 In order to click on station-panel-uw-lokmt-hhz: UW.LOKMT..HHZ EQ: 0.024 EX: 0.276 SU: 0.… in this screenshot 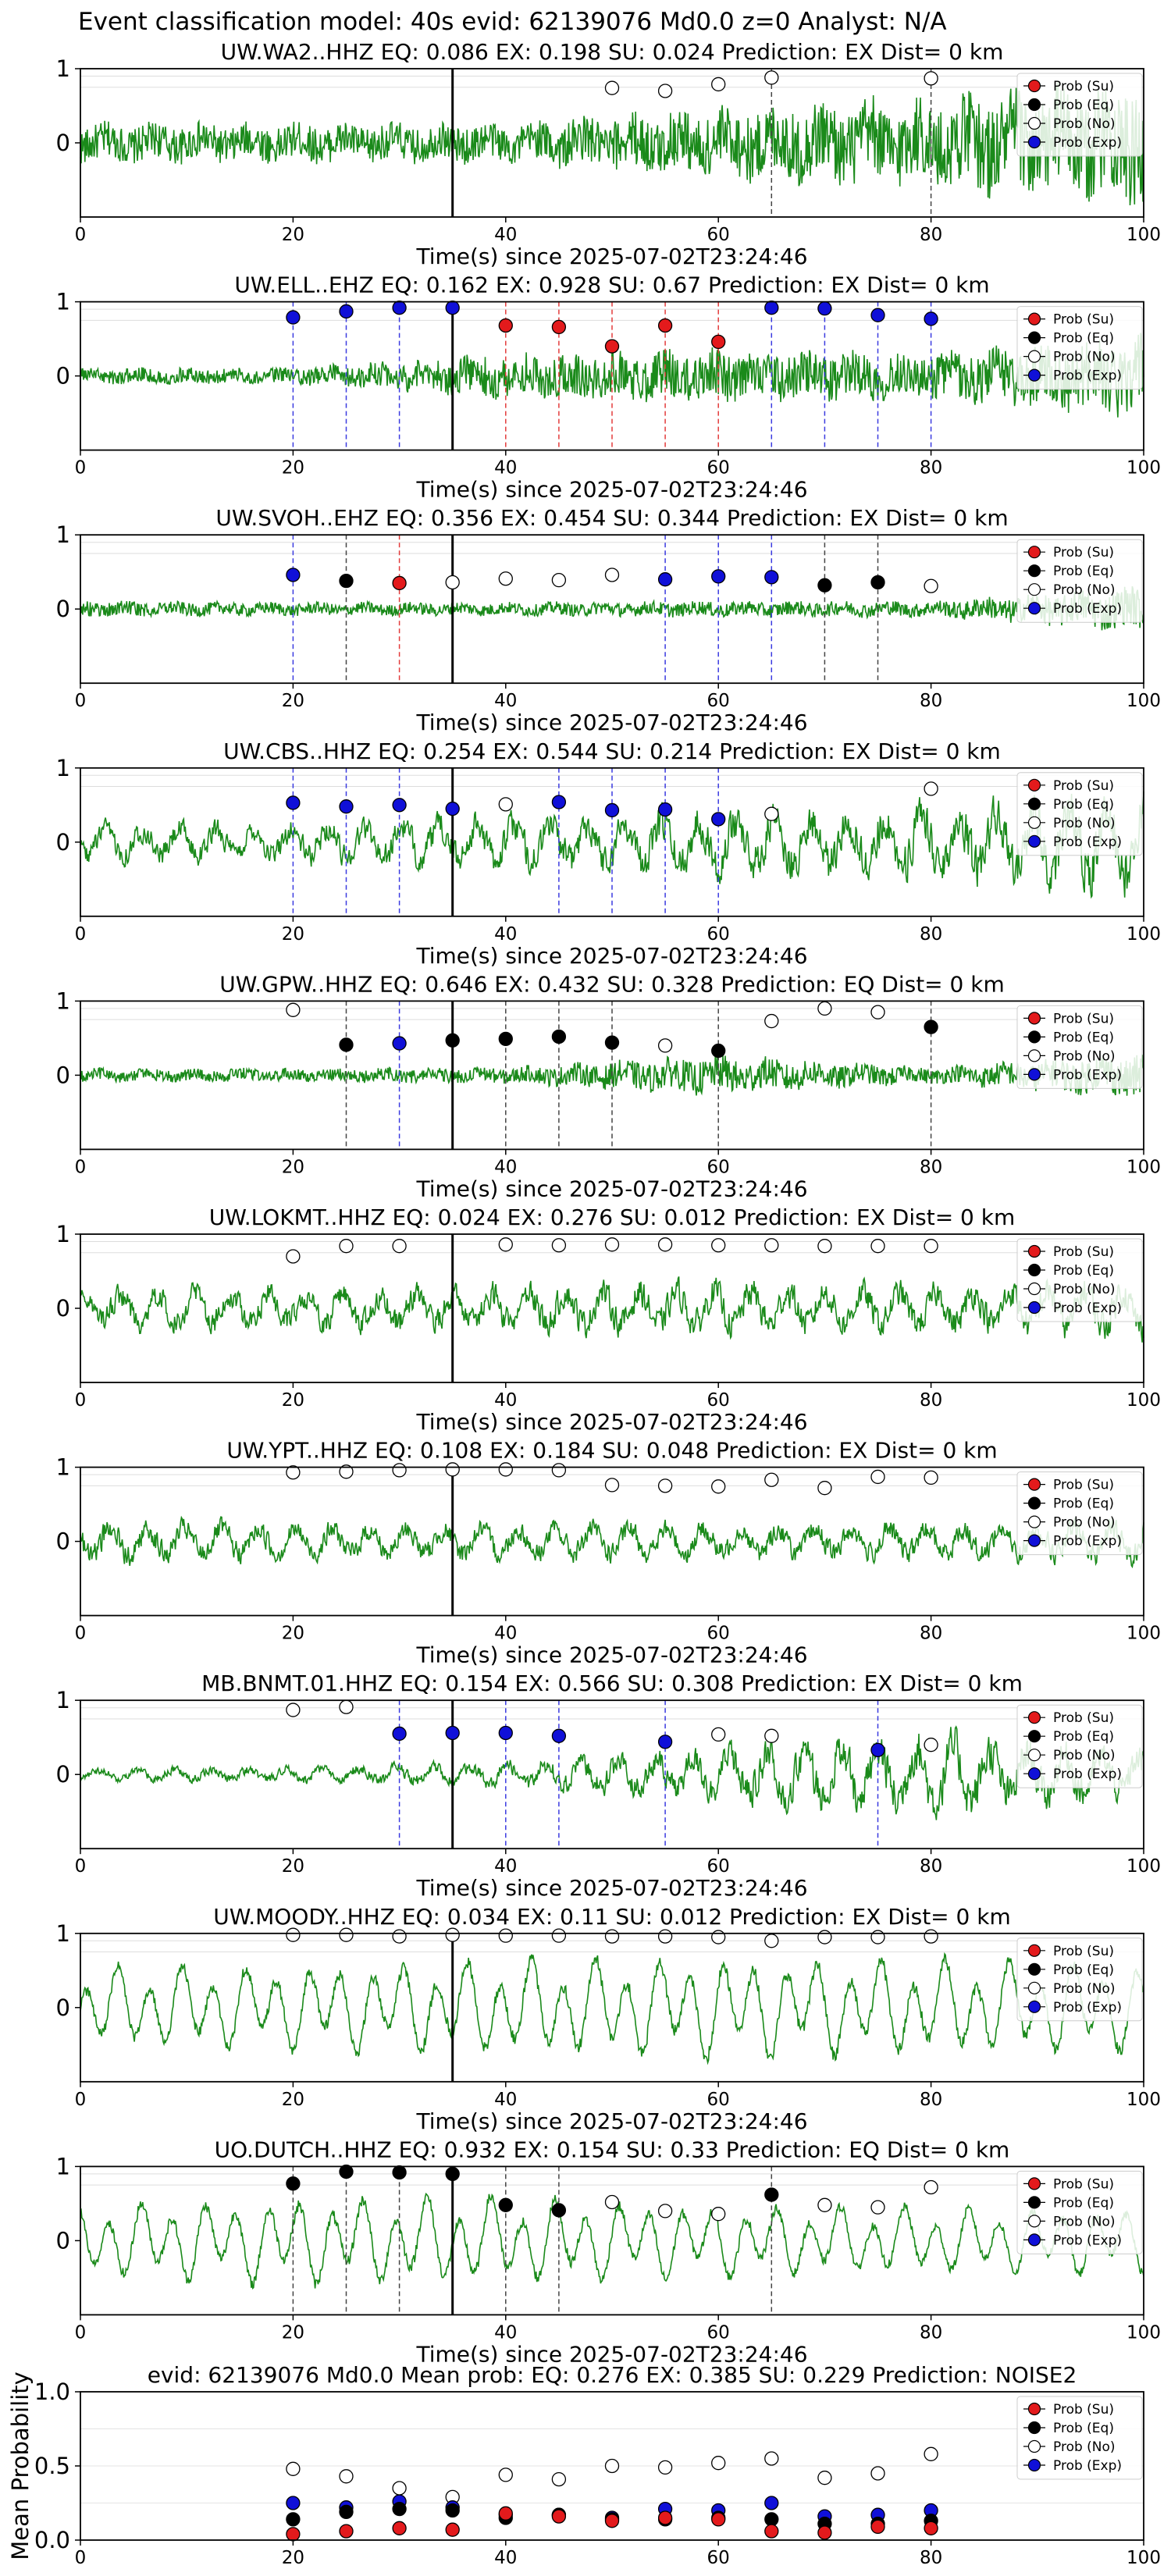, I will do `click(608, 1319)`.